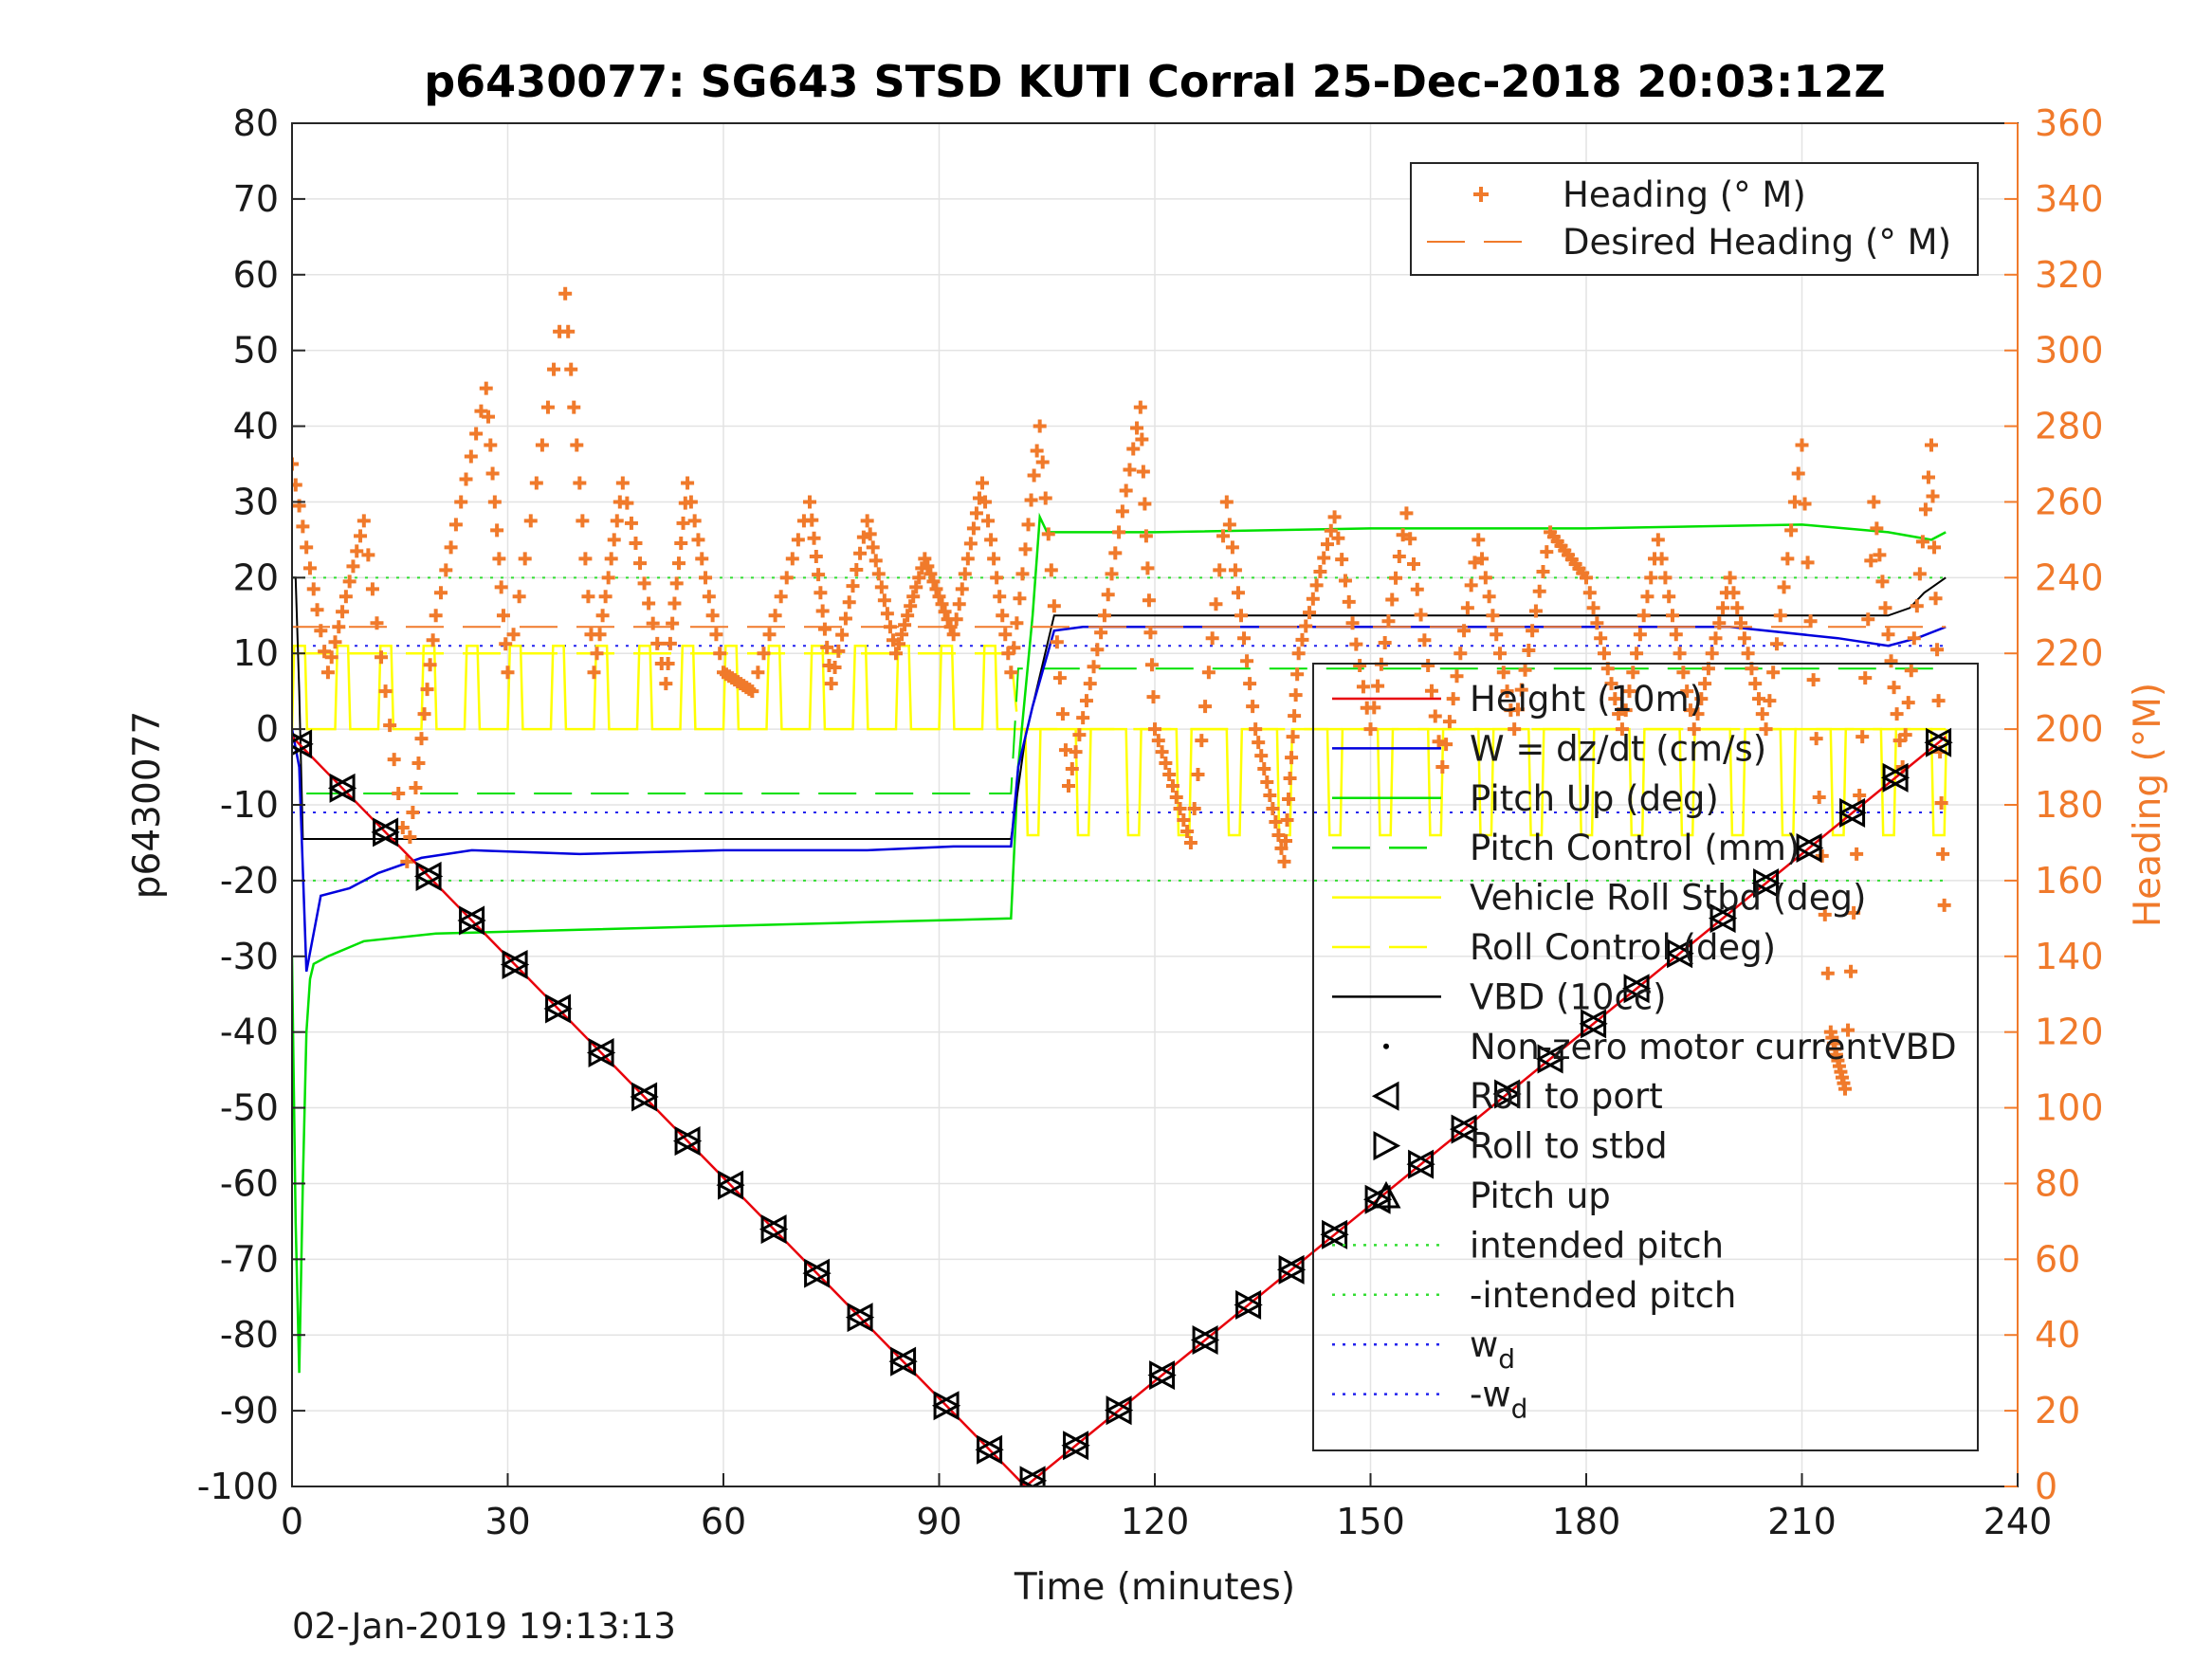  Describe the element at coordinates (1618, 748) in the screenshot. I see `legend-main-label: W = dz/dt (cm/s)` at that location.